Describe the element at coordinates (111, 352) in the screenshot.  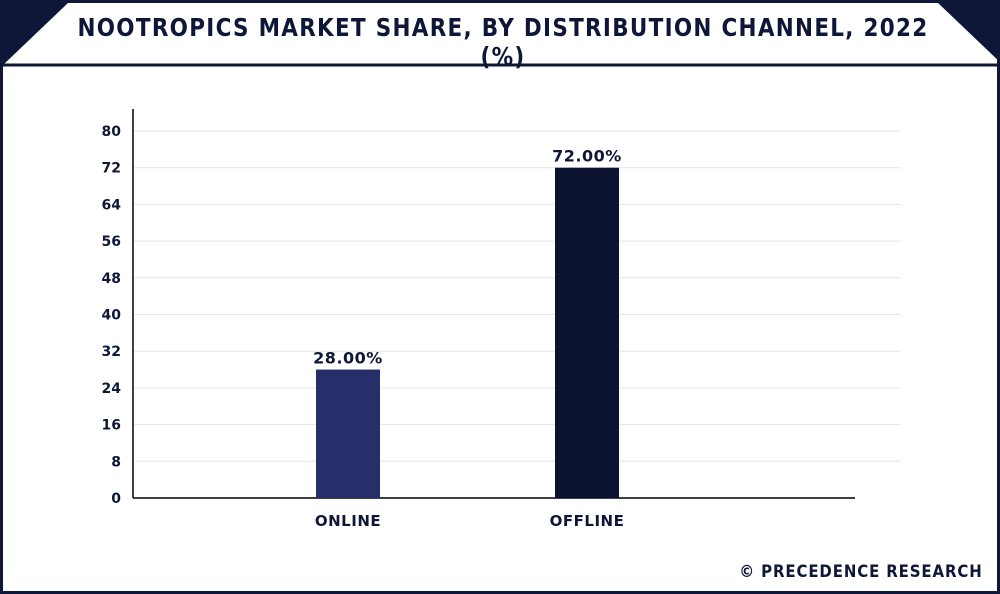
I see `y-tick-label: 32` at that location.